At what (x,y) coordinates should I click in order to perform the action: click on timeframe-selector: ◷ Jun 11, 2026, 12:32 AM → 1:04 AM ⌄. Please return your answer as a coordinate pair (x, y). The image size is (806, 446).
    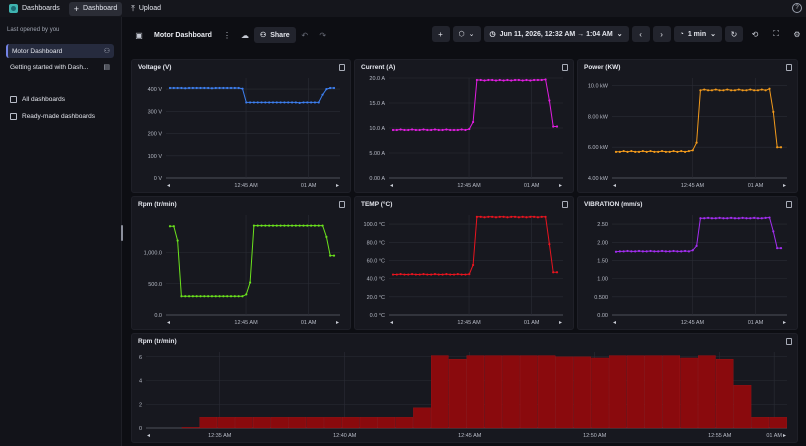
    Looking at the image, I should click on (556, 34).